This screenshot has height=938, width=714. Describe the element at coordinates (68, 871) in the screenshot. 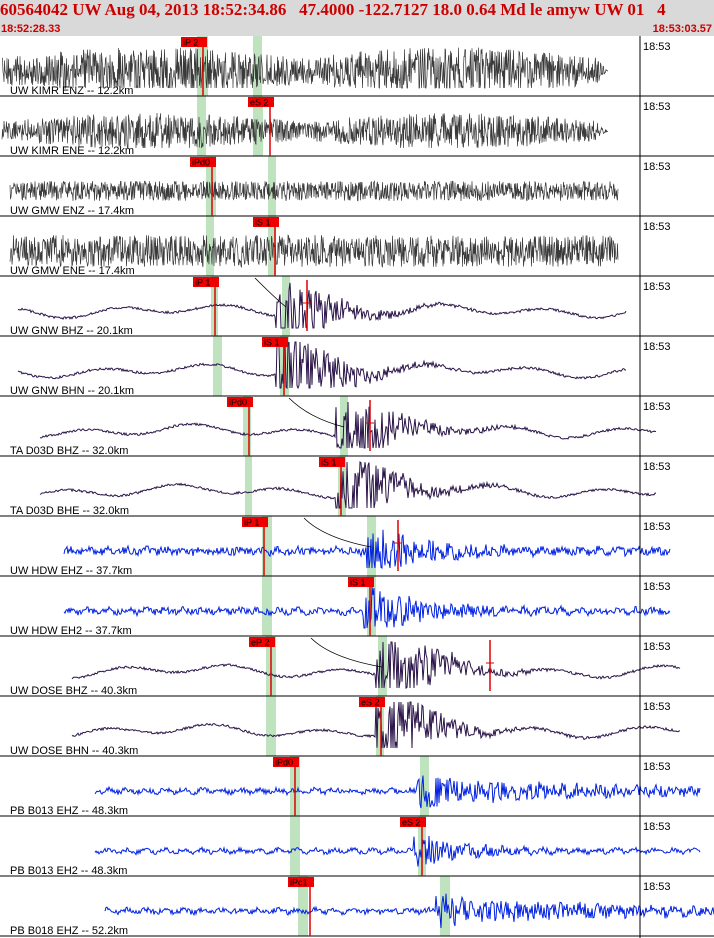

I see `station-label: PB B013 EH2 -- 48.3km` at that location.